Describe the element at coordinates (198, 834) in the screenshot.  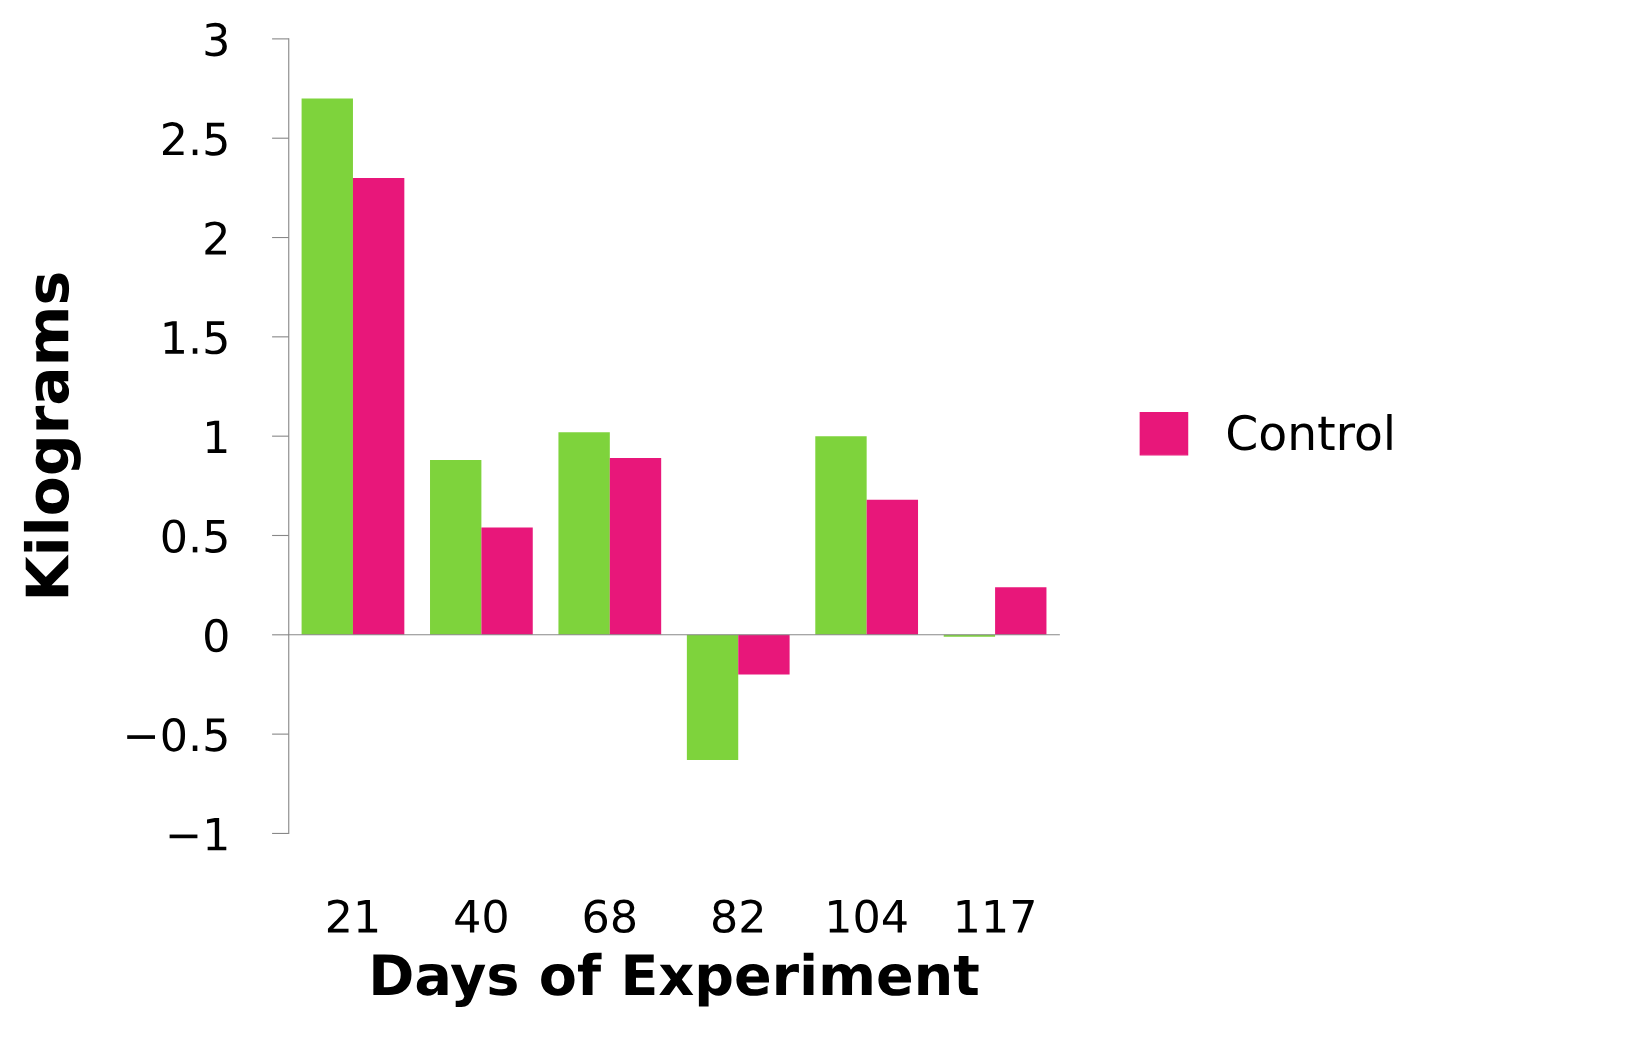
I see `y-tick-label: −1` at that location.